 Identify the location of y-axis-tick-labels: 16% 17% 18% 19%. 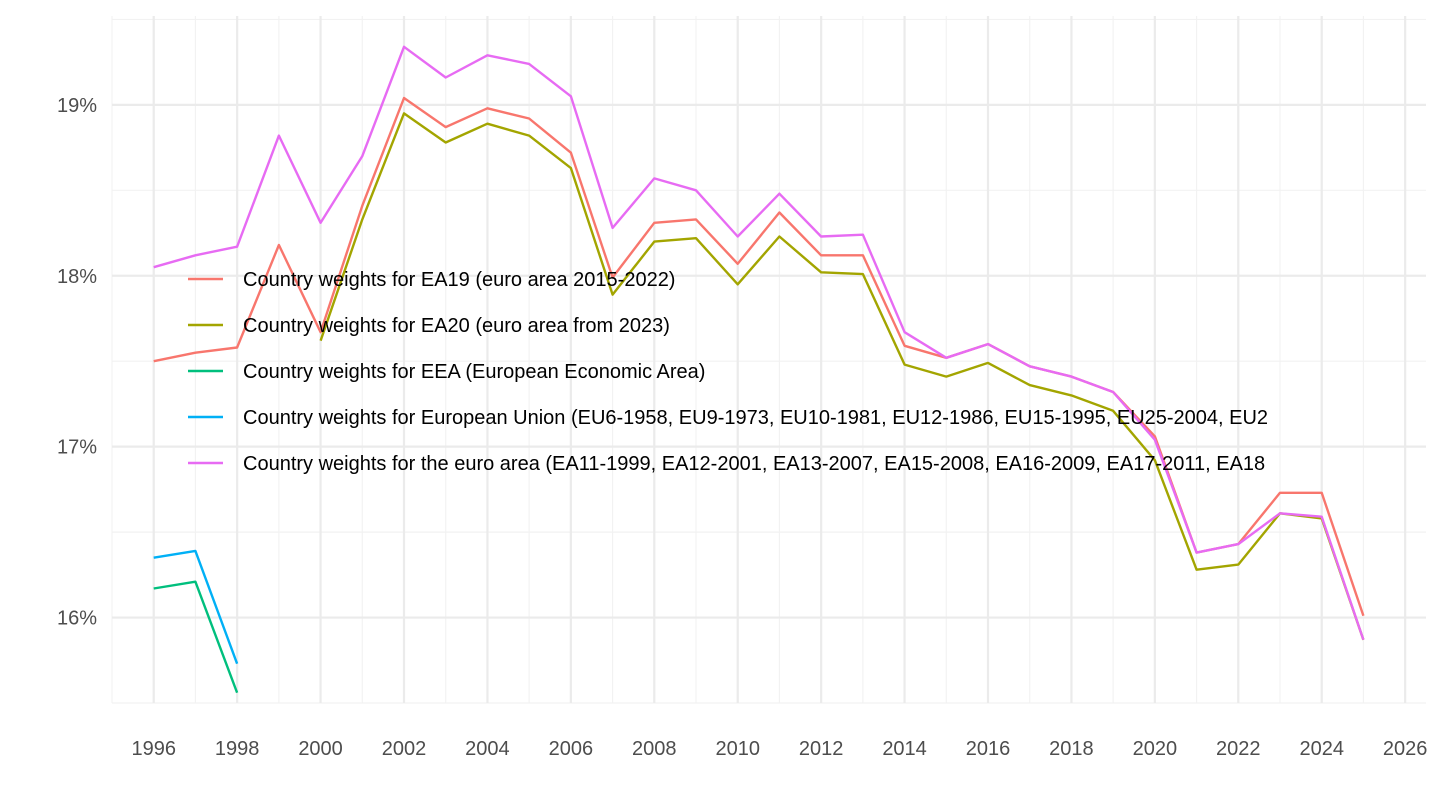
(77, 362).